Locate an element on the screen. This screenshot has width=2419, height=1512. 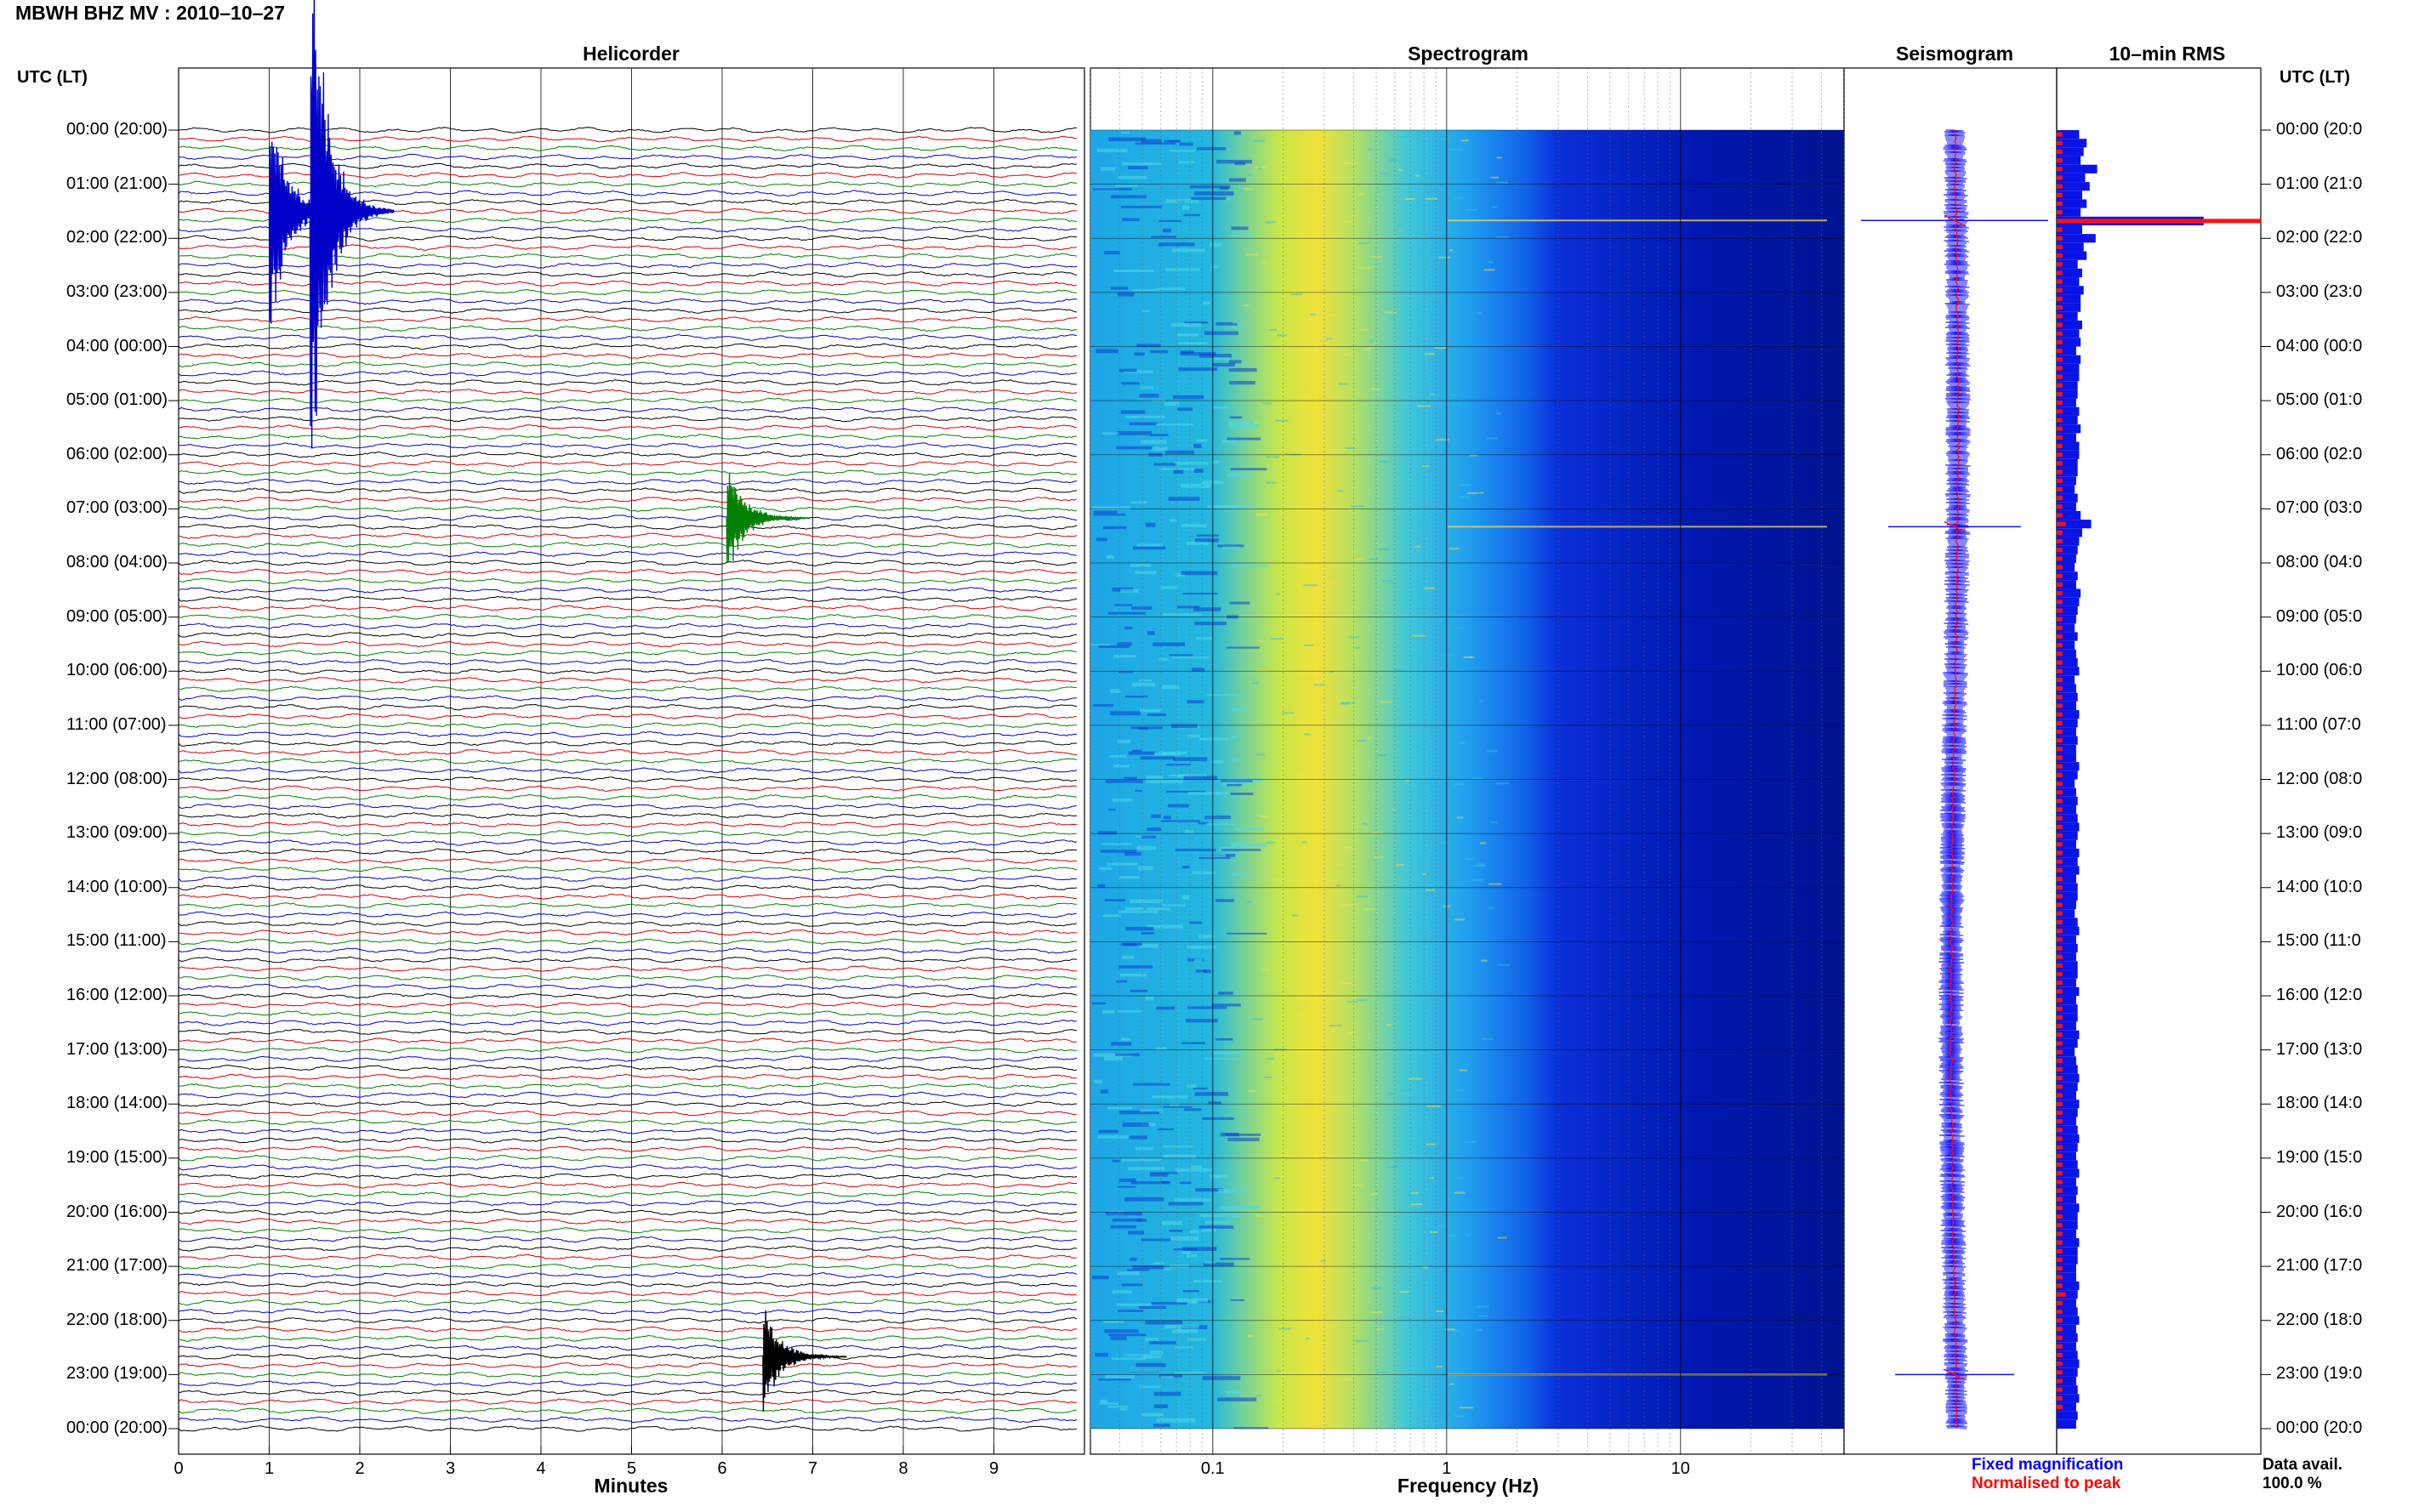
hour-label-left: 20:00 (16:00) is located at coordinates (117, 1211).